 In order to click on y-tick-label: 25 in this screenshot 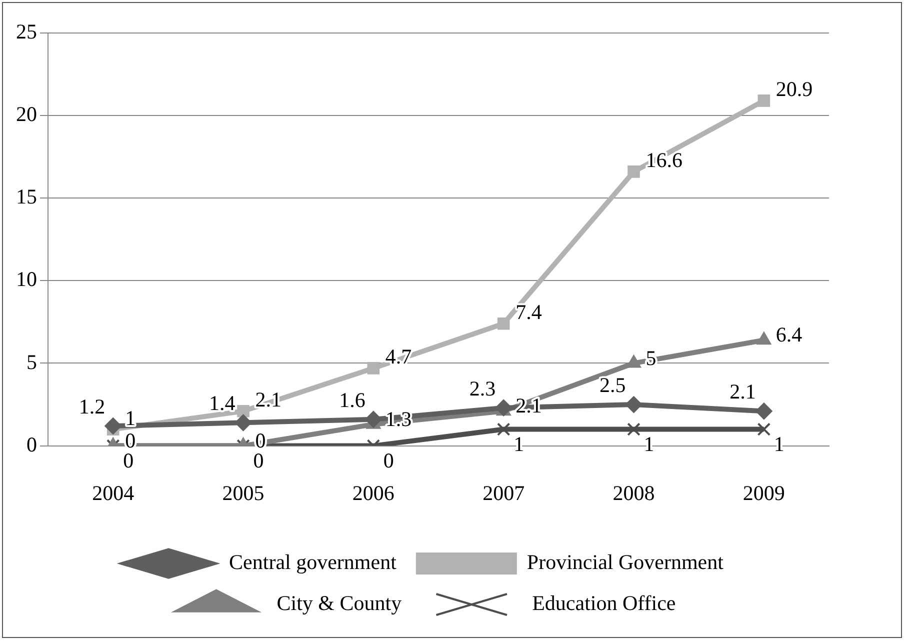, I will do `click(26, 32)`.